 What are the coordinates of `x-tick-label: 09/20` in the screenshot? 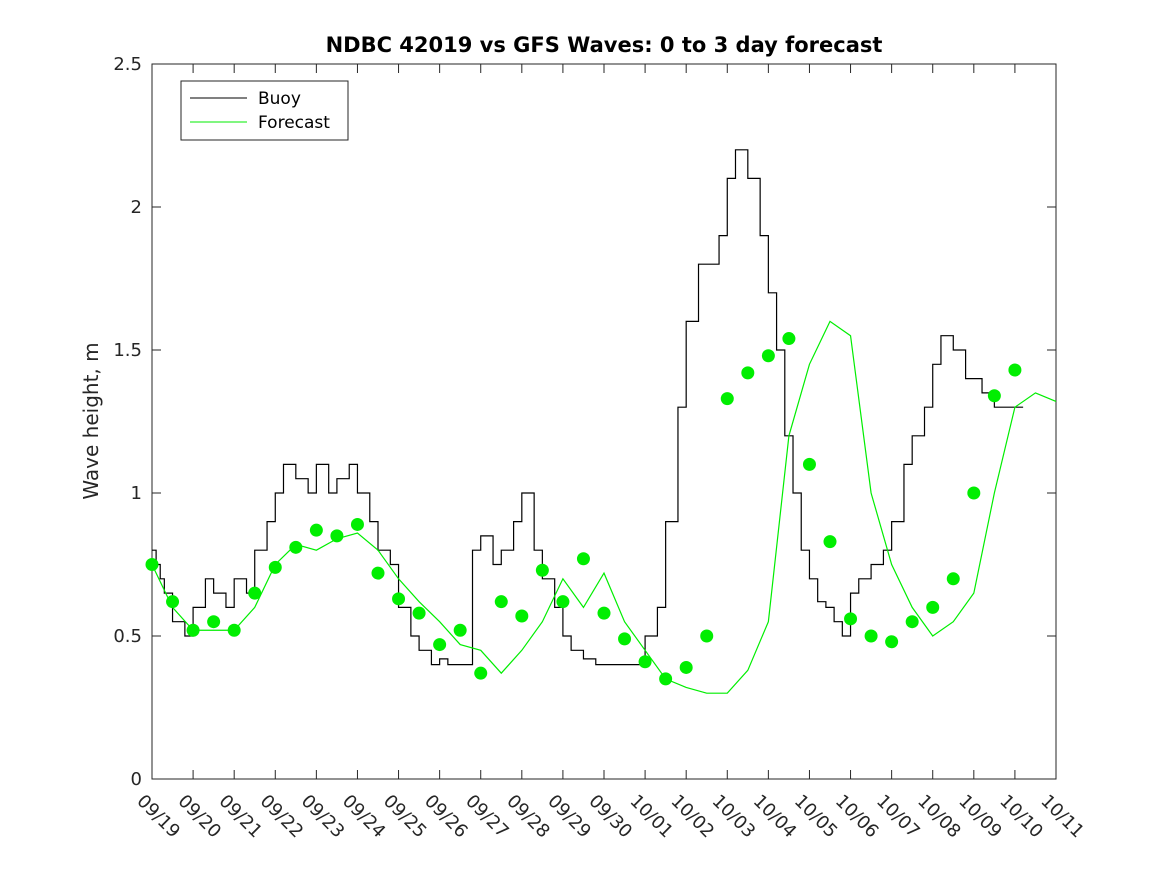 It's located at (200, 817).